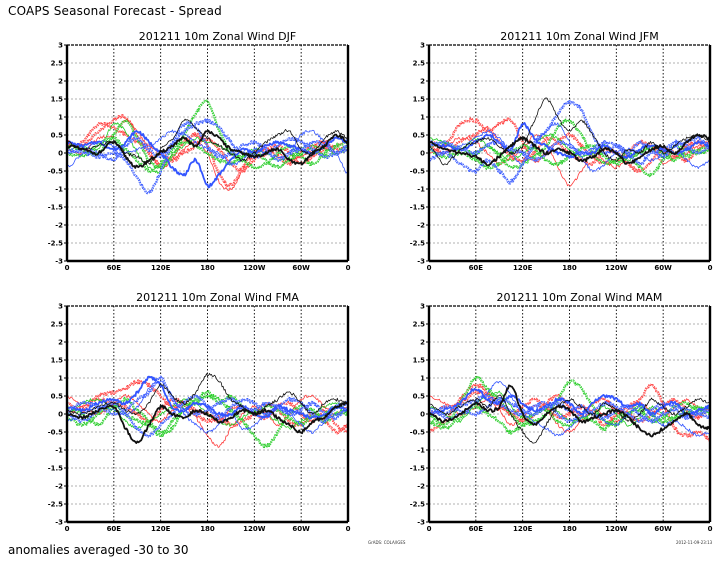 The height and width of the screenshot is (568, 725). I want to click on footer-note: anomalies averaged -30 to 30, so click(98, 550).